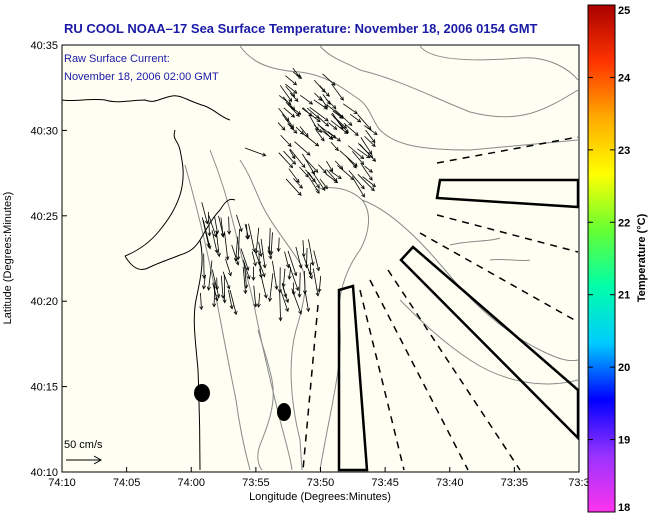 The width and height of the screenshot is (651, 518). Describe the element at coordinates (578, 483) in the screenshot. I see `x-tick-label: 73:3` at that location.